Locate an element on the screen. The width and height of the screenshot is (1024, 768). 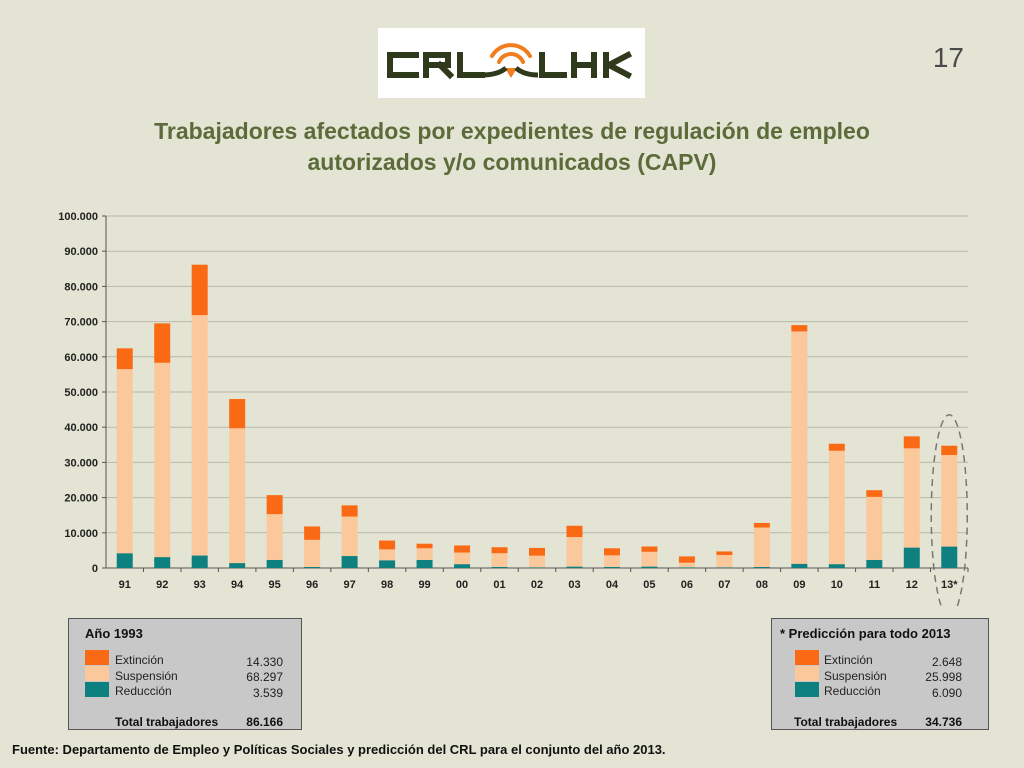
y-tick-label: 60.000 is located at coordinates (81, 358).